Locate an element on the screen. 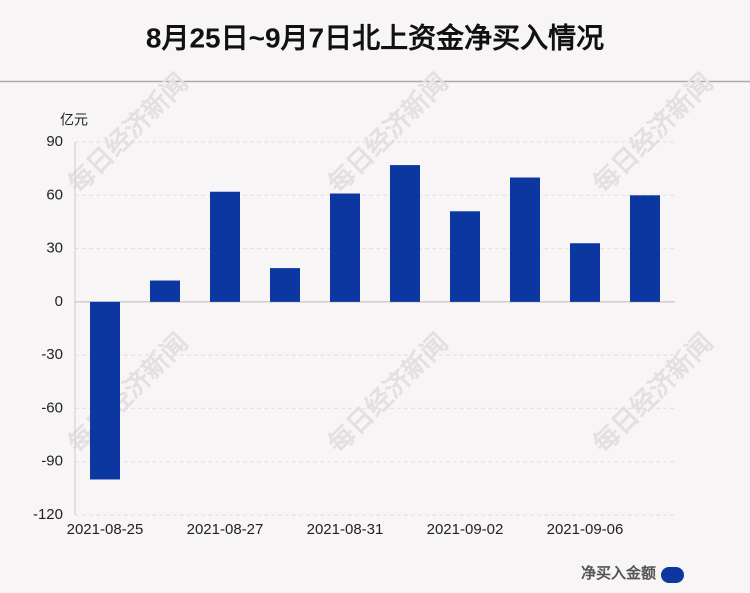 The image size is (750, 593). y-tick-label: 0 is located at coordinates (59, 301).